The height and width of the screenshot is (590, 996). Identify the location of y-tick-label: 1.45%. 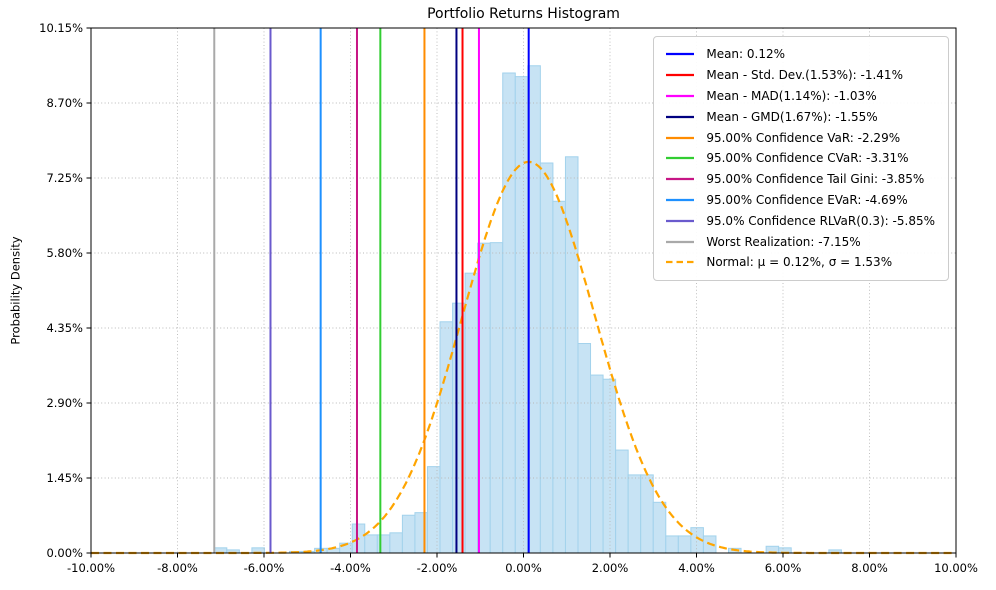
(64, 478).